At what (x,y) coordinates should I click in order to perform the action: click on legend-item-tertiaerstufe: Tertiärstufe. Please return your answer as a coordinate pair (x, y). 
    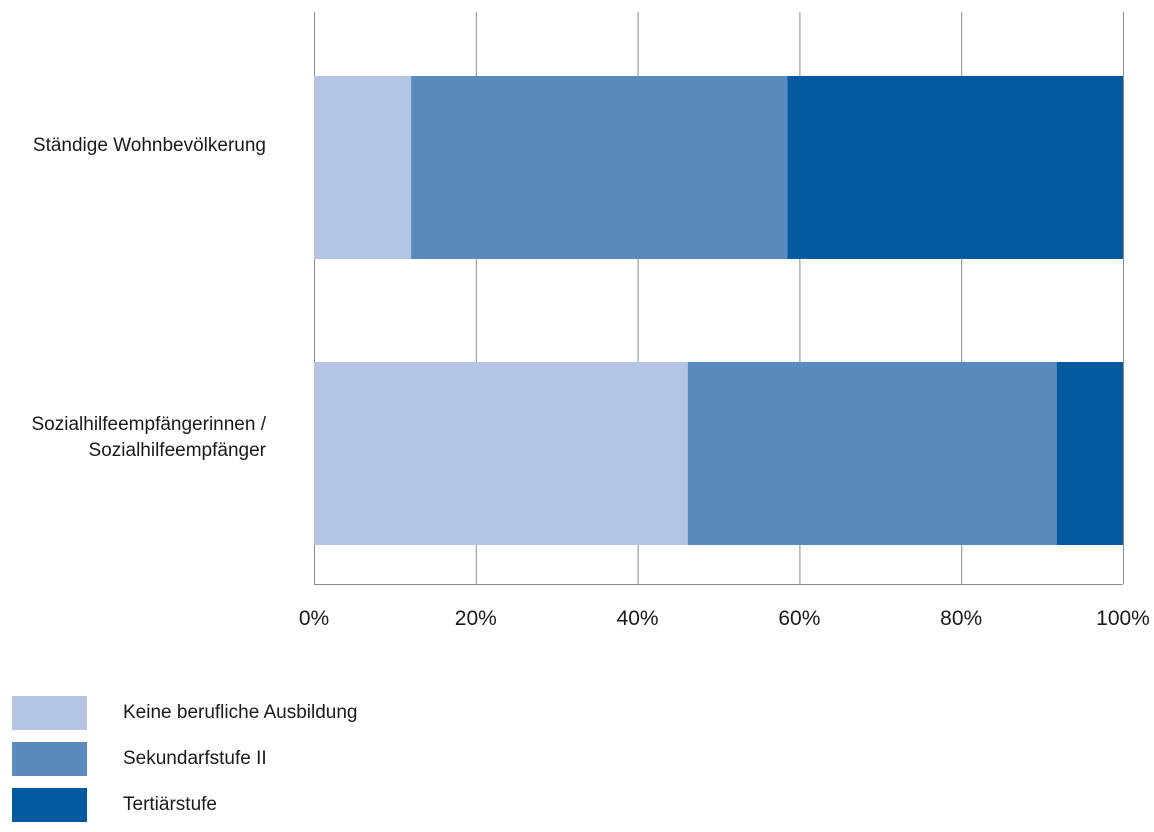
    Looking at the image, I should click on (185, 805).